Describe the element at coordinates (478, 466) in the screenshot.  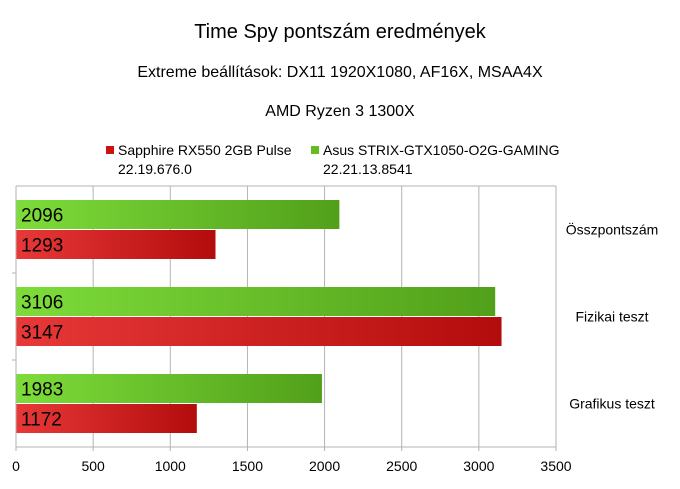
I see `x-tick-label: 3000` at that location.